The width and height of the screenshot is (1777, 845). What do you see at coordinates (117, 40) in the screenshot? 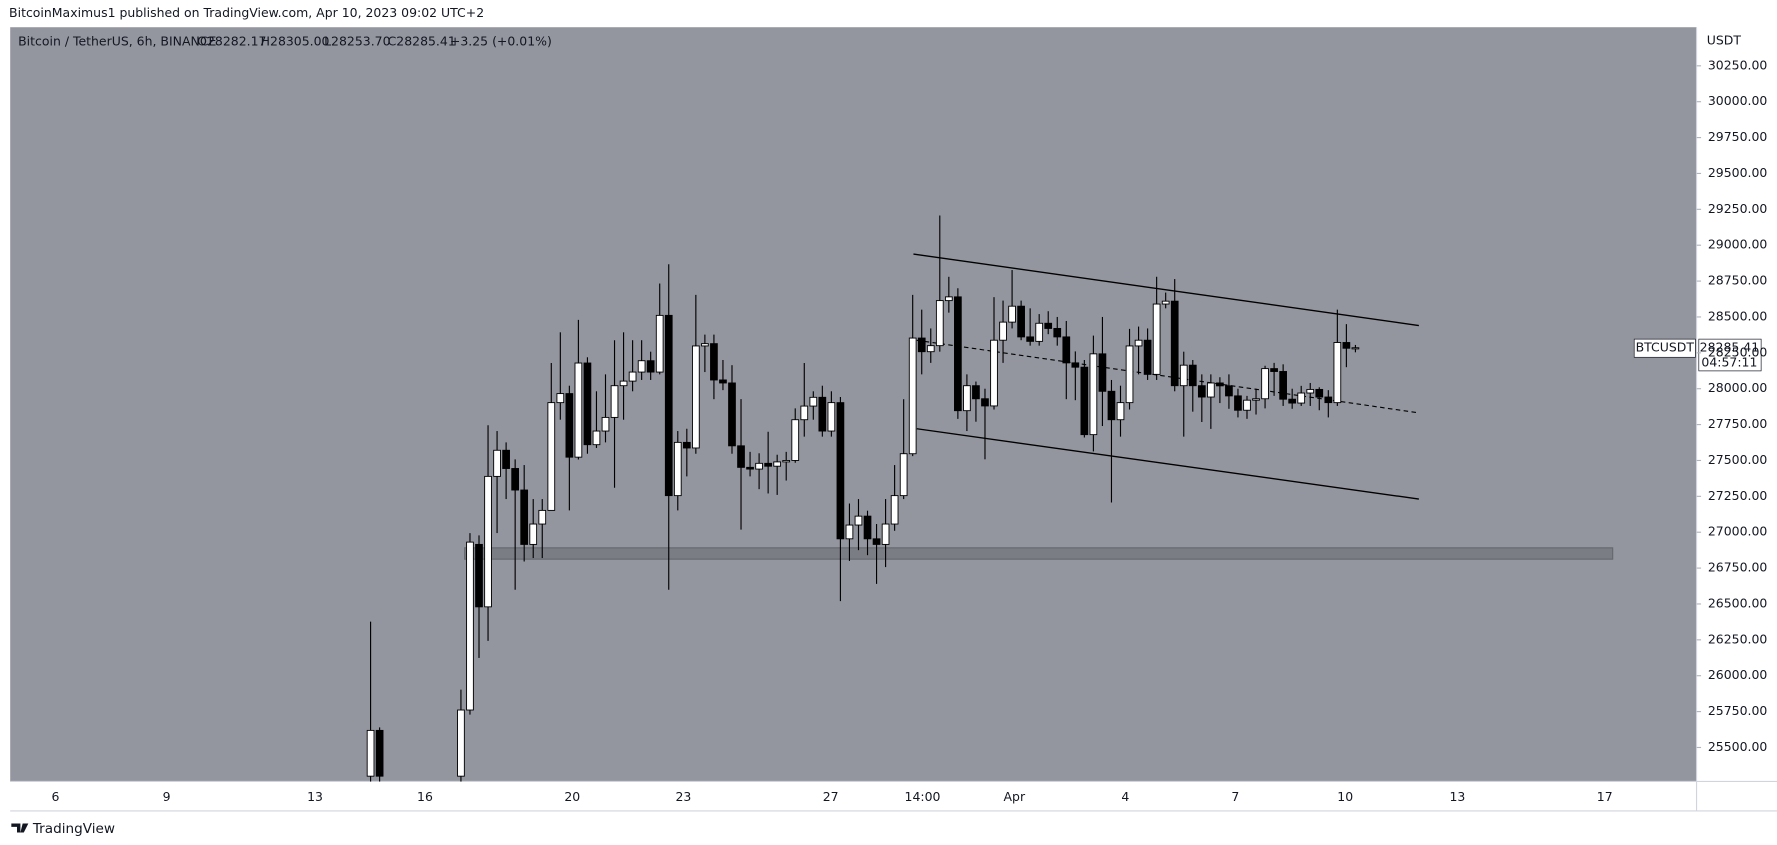
I see `legend-symbol: Bitcoin / TetherUS, 6h, BINANCE` at bounding box center [117, 40].